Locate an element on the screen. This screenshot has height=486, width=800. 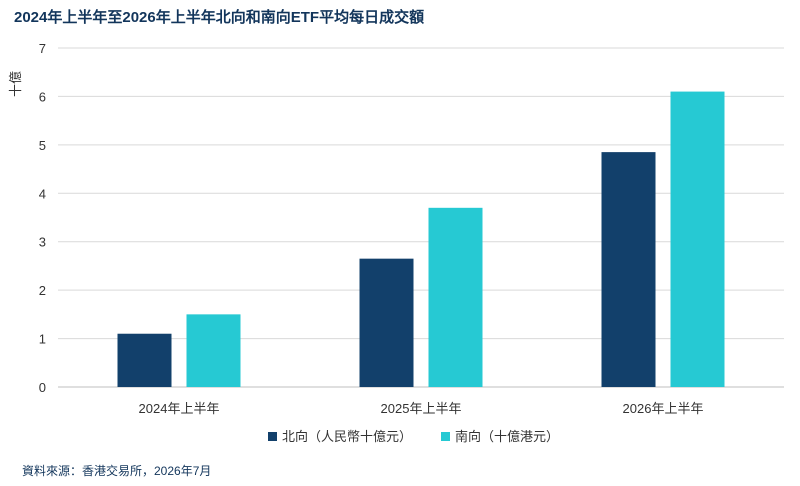
y-tick-label: 6 is located at coordinates (42, 96).